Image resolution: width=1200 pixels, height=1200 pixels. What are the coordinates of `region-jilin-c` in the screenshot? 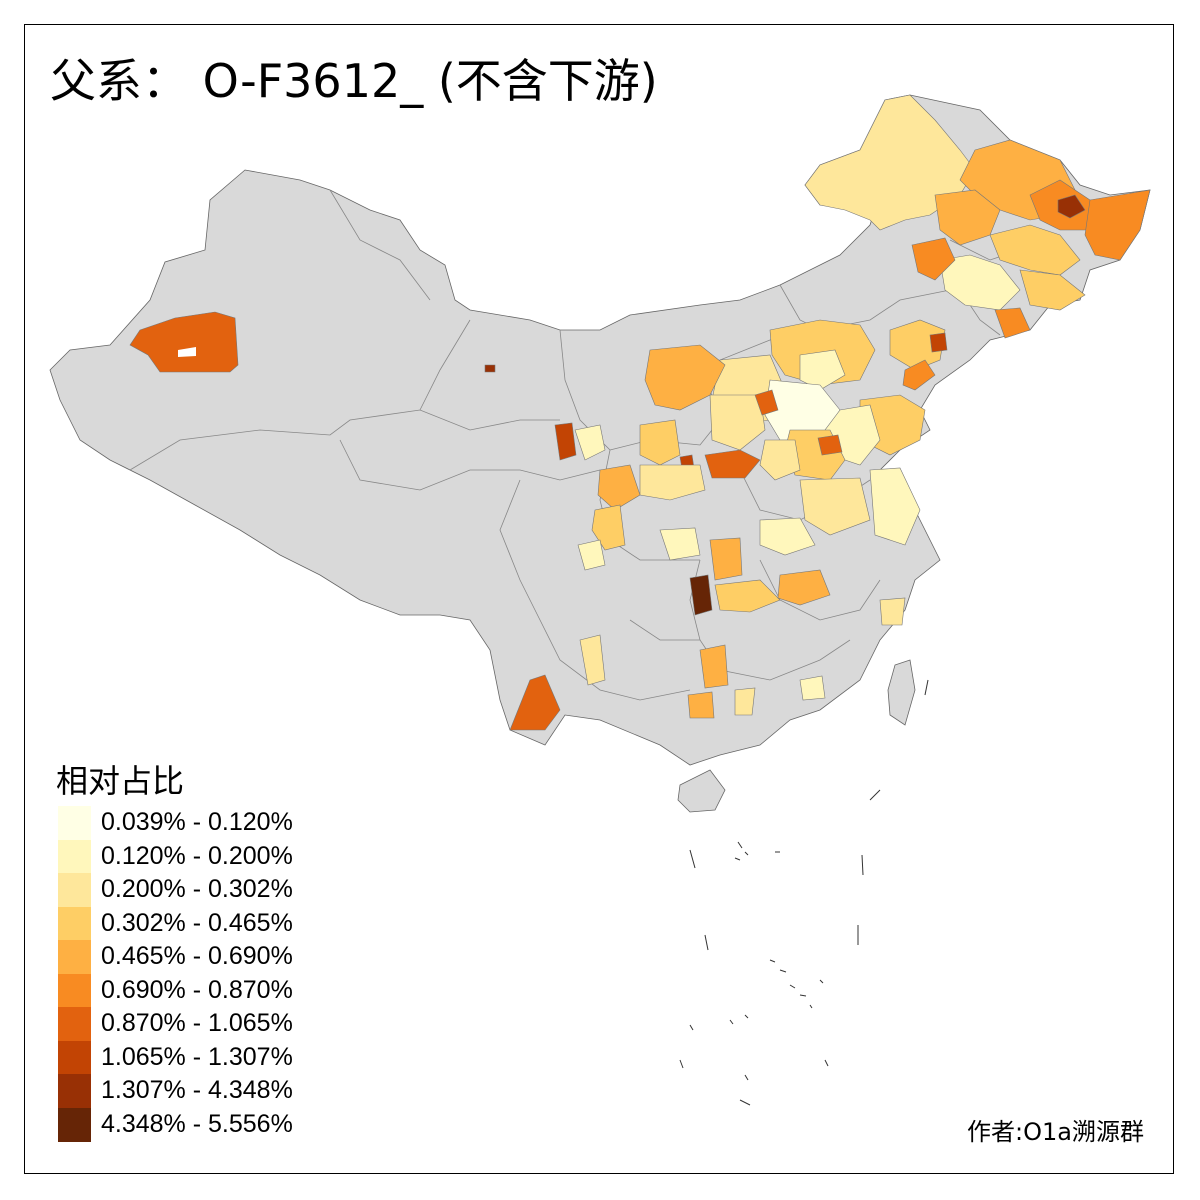 It's located at (1052, 290).